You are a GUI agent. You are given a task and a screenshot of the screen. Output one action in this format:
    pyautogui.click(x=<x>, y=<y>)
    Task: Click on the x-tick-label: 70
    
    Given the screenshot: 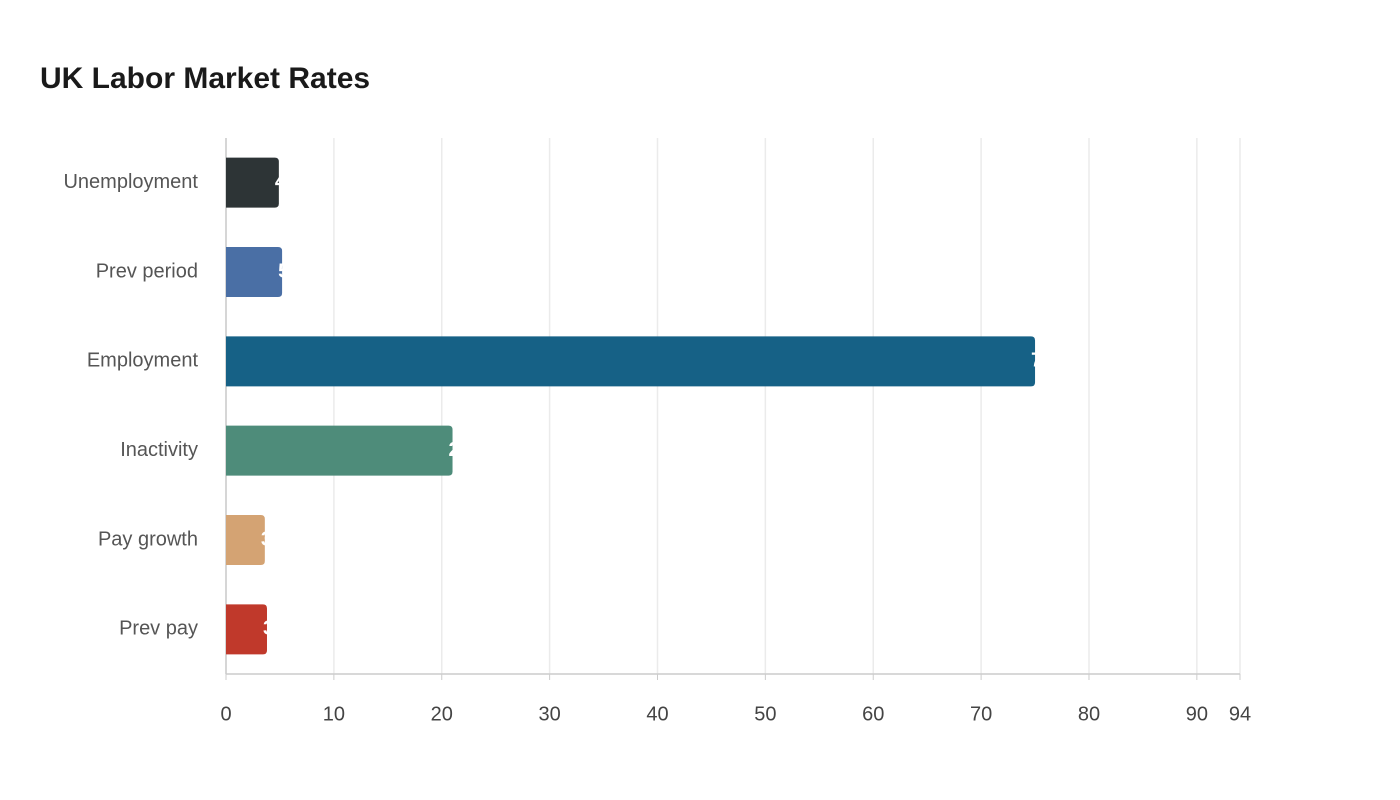 What is the action you would take?
    pyautogui.click(x=981, y=714)
    